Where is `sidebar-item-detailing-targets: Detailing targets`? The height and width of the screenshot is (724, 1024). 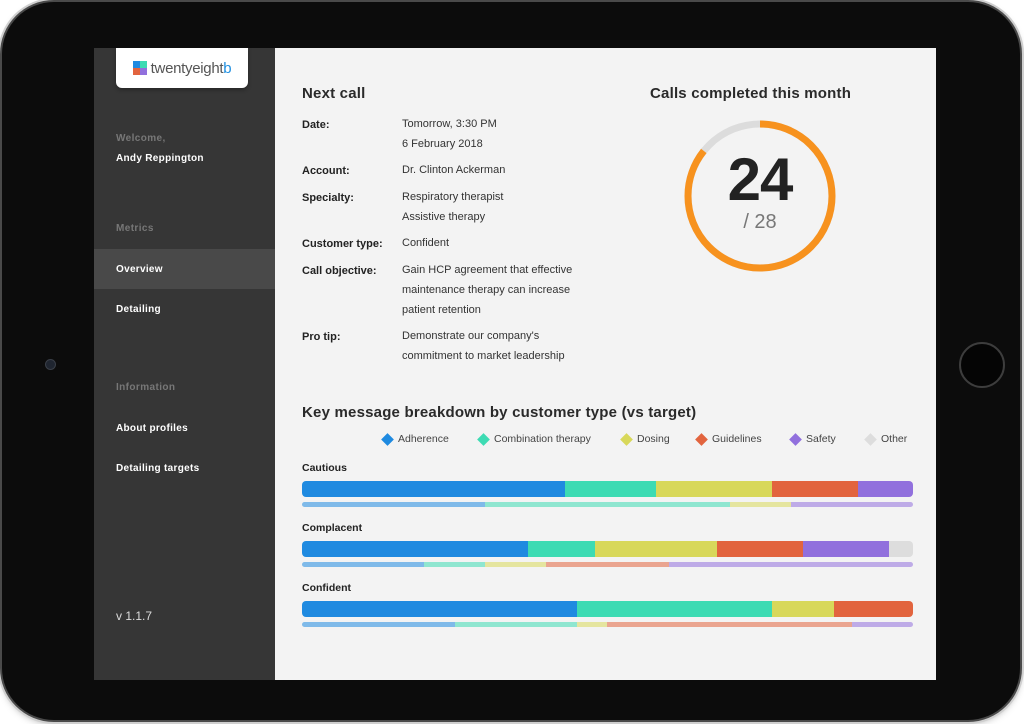
sidebar-item-detailing-targets: Detailing targets is located at coordinates (158, 468).